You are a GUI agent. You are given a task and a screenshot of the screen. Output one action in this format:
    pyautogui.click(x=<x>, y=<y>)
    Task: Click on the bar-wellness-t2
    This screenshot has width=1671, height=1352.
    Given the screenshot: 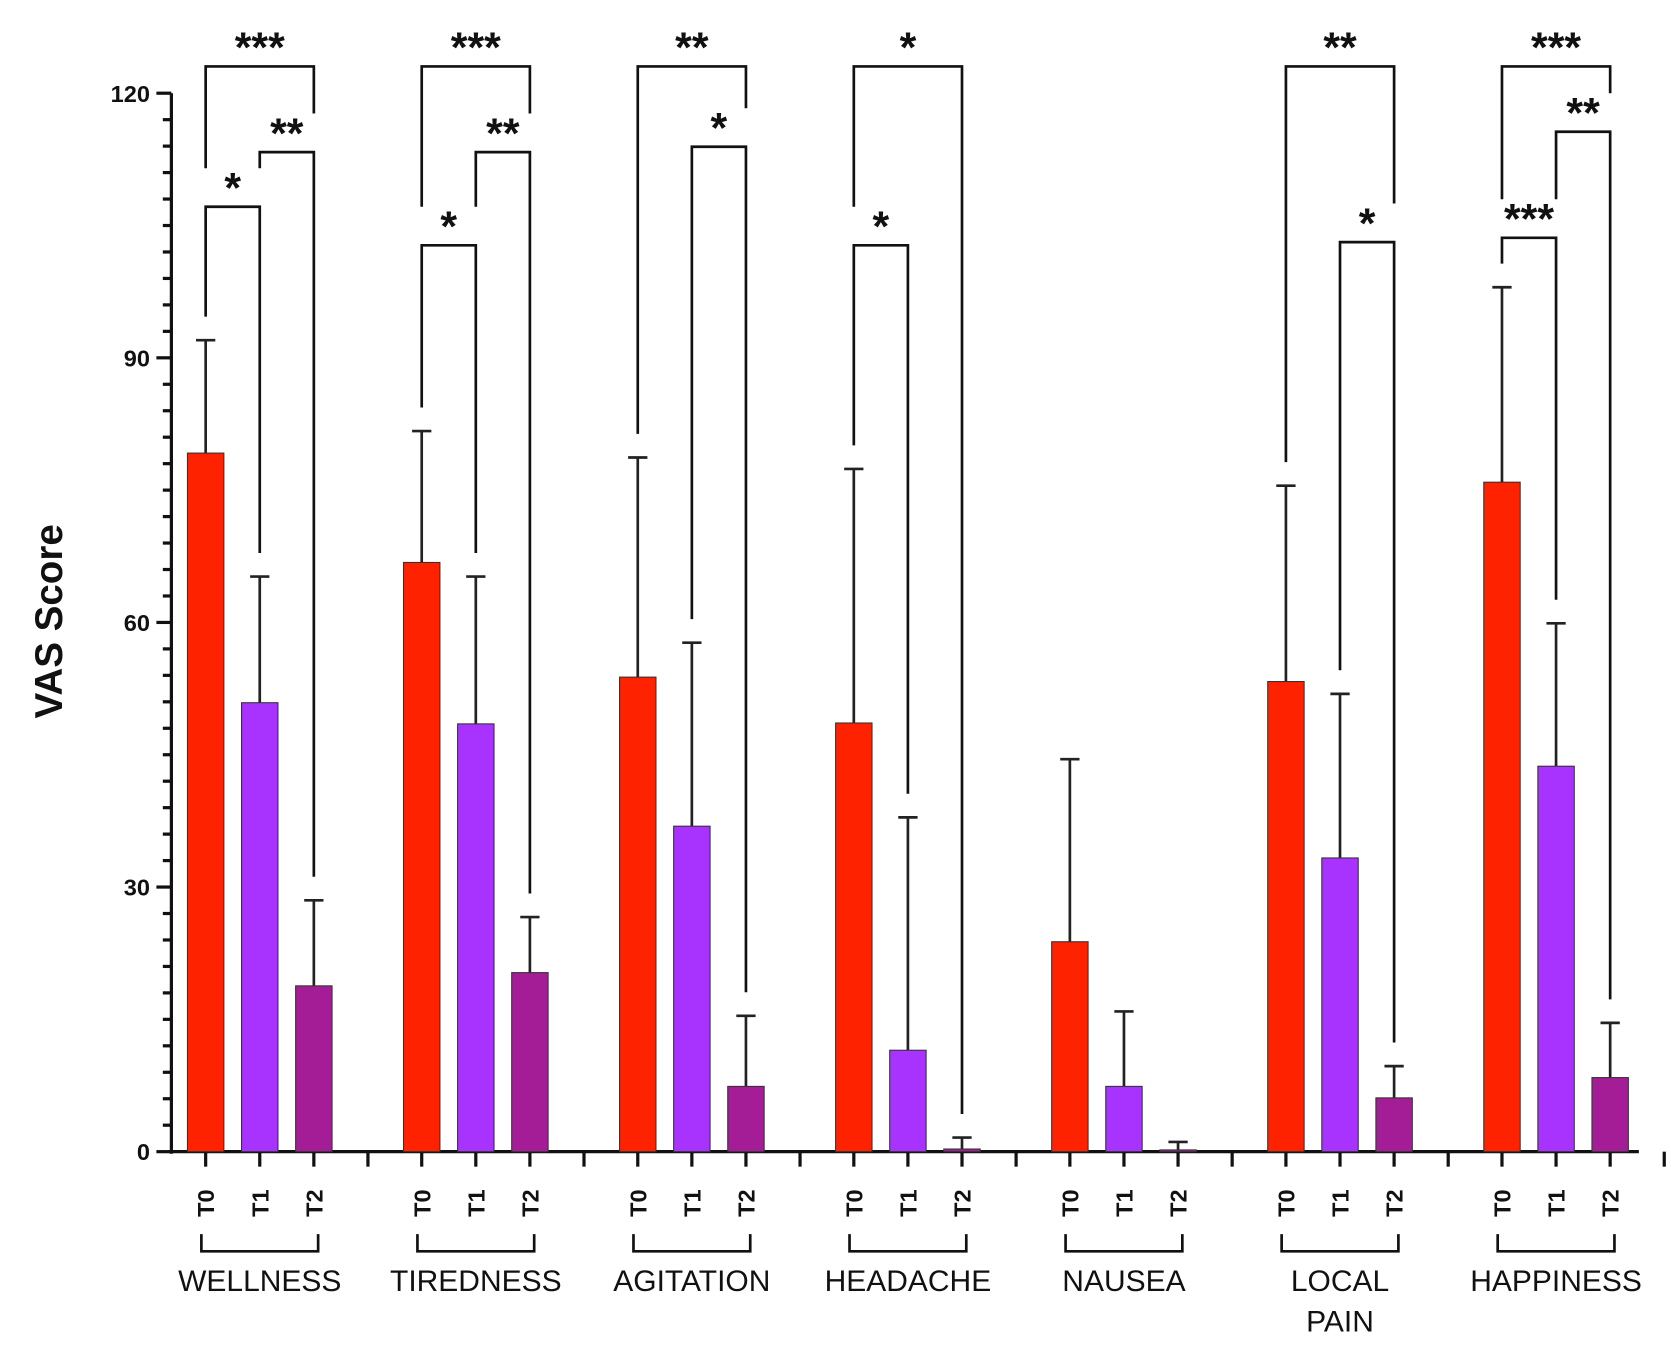 What is the action you would take?
    pyautogui.click(x=314, y=1069)
    